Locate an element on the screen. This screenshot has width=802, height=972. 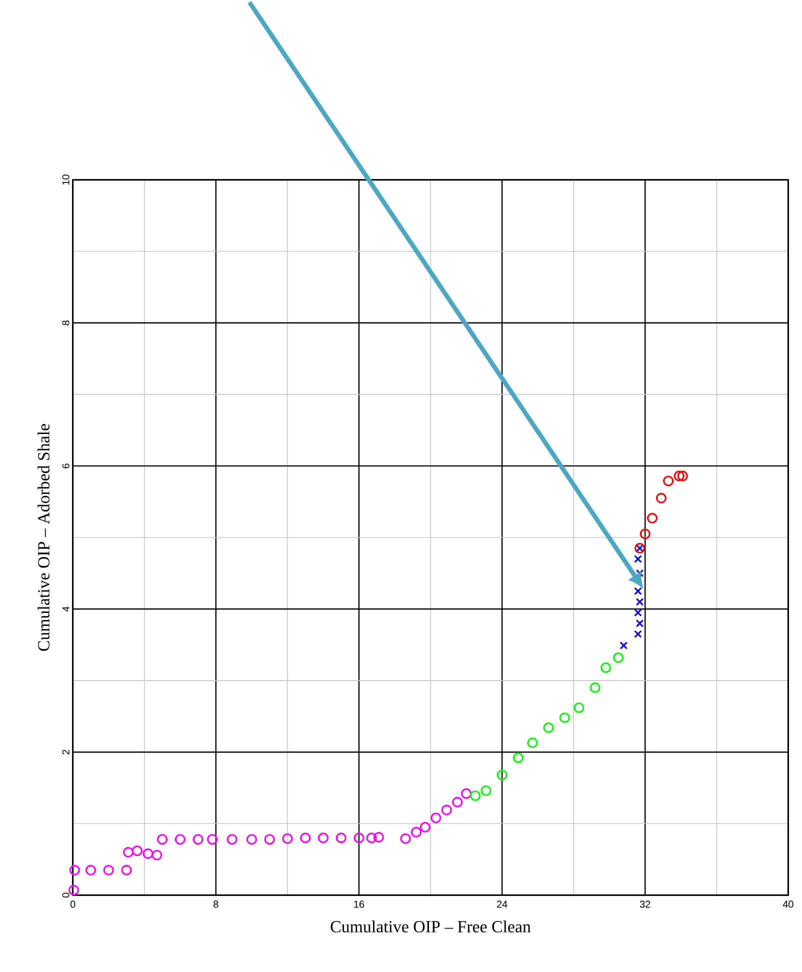
y-tick-label: 0 is located at coordinates (66, 895).